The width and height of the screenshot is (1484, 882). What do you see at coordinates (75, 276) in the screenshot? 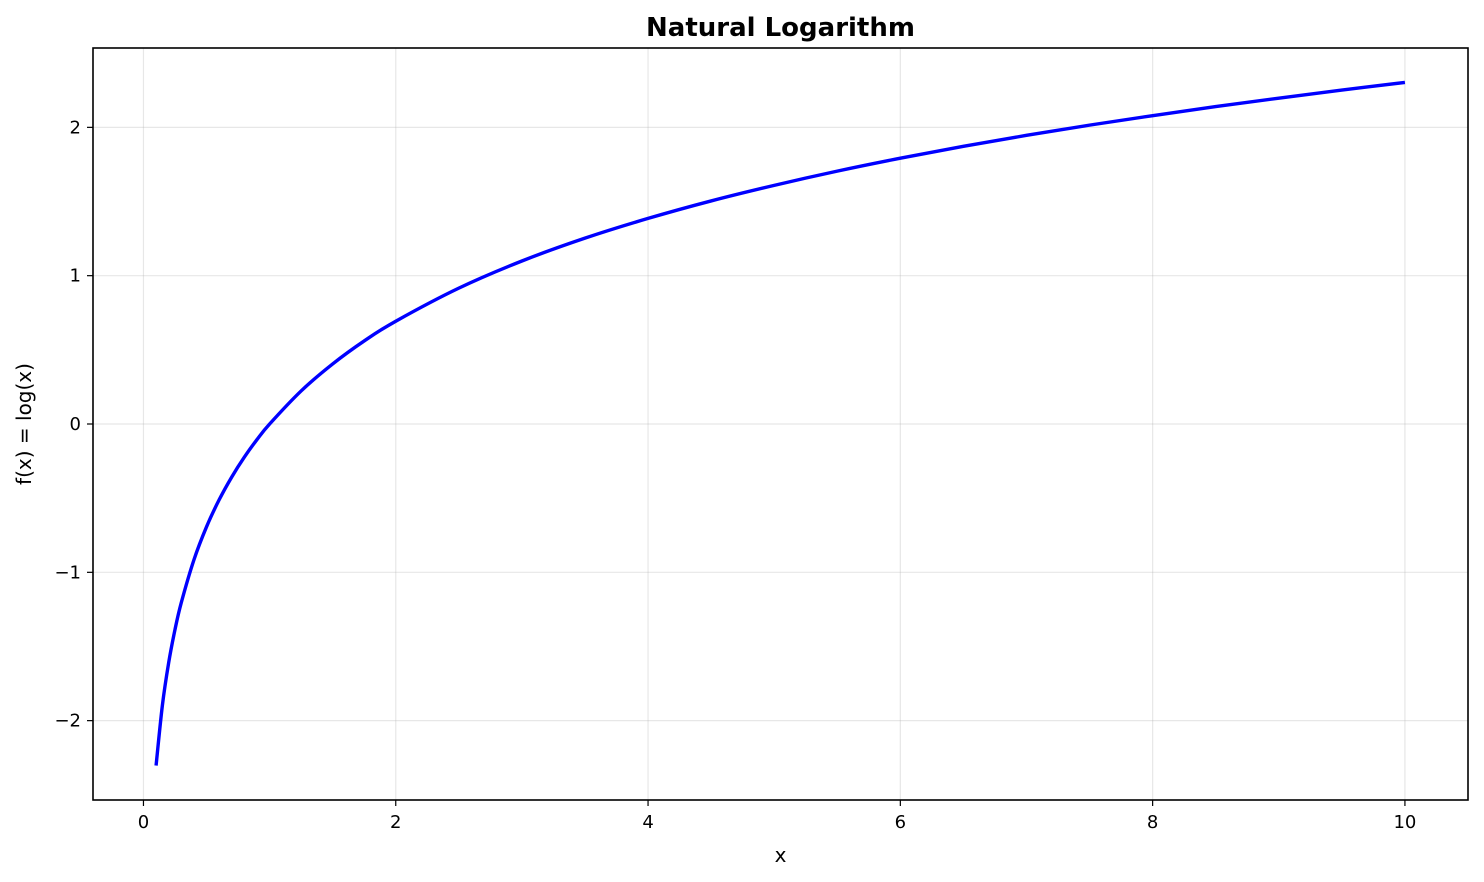
I see `y-tick-label: 1` at bounding box center [75, 276].